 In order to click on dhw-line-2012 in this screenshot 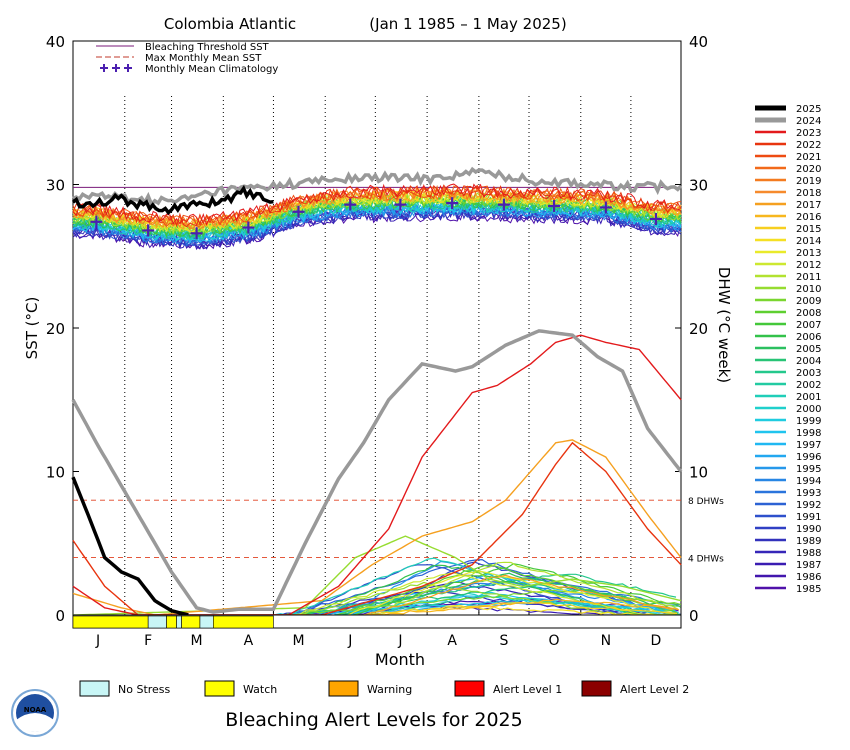, I will do `click(487, 594)`.